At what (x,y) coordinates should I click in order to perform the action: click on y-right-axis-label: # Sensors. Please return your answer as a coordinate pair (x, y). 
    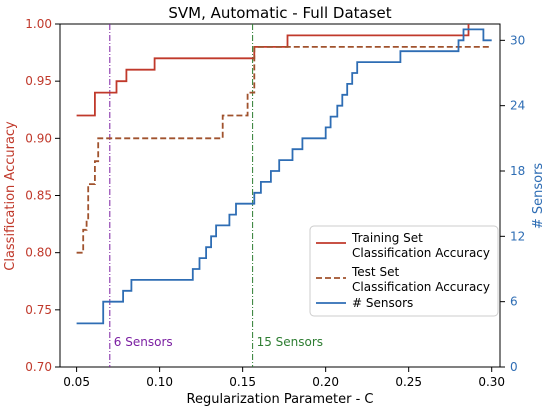
    Looking at the image, I should click on (538, 196).